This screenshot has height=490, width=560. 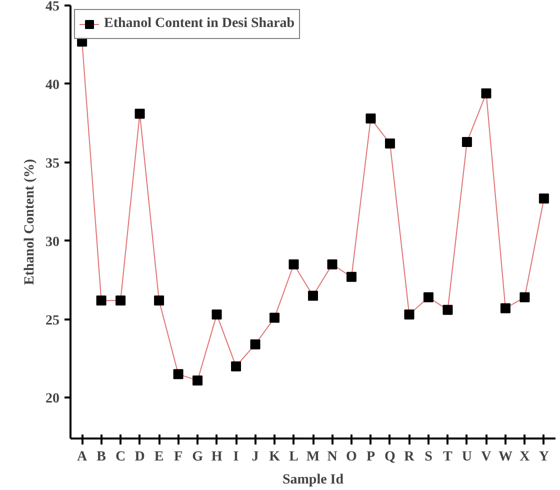 I want to click on x-tick-label: R, so click(x=410, y=457).